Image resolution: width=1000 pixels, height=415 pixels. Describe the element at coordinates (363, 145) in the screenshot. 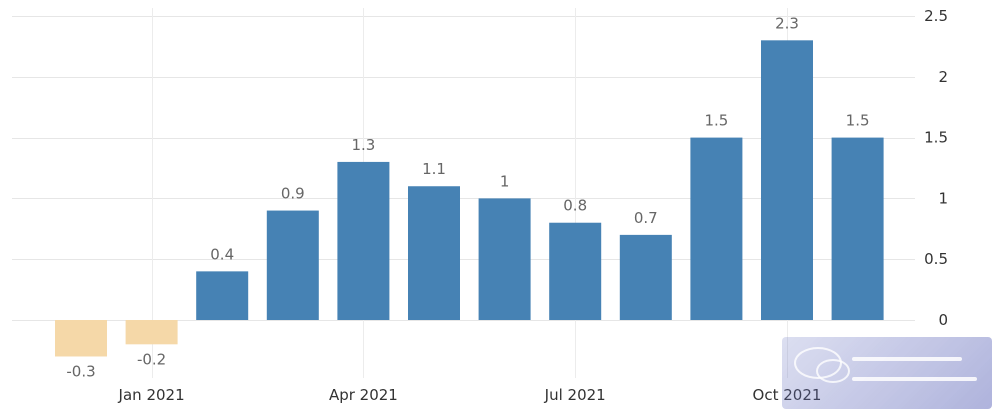

I see `data-label: 1.3` at that location.